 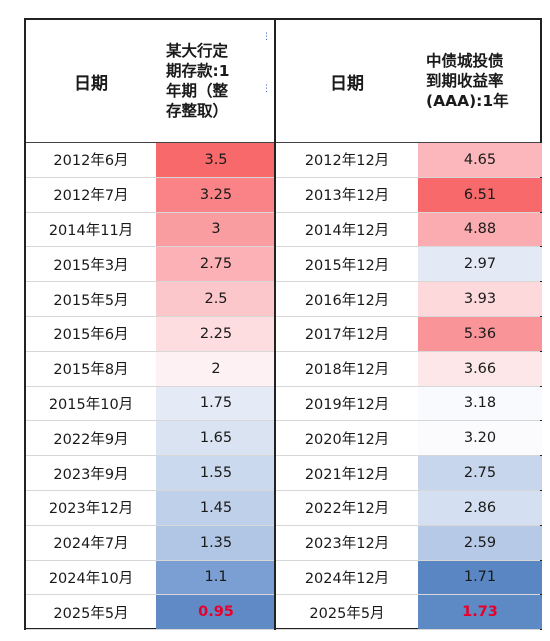 What do you see at coordinates (409, 299) in the screenshot?
I see `table-row: 2016年12月 3.93` at bounding box center [409, 299].